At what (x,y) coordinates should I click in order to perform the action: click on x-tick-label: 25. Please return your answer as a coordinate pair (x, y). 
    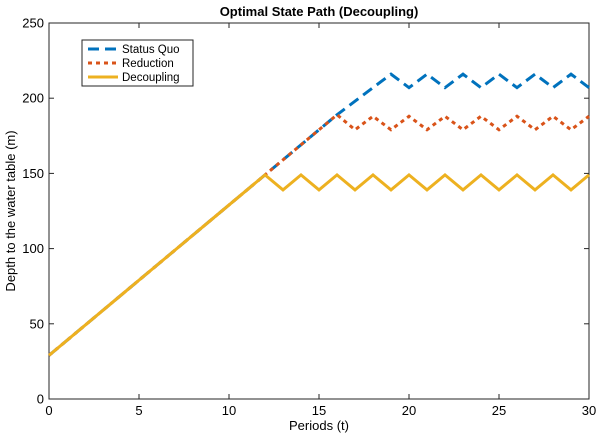
    Looking at the image, I should click on (499, 410).